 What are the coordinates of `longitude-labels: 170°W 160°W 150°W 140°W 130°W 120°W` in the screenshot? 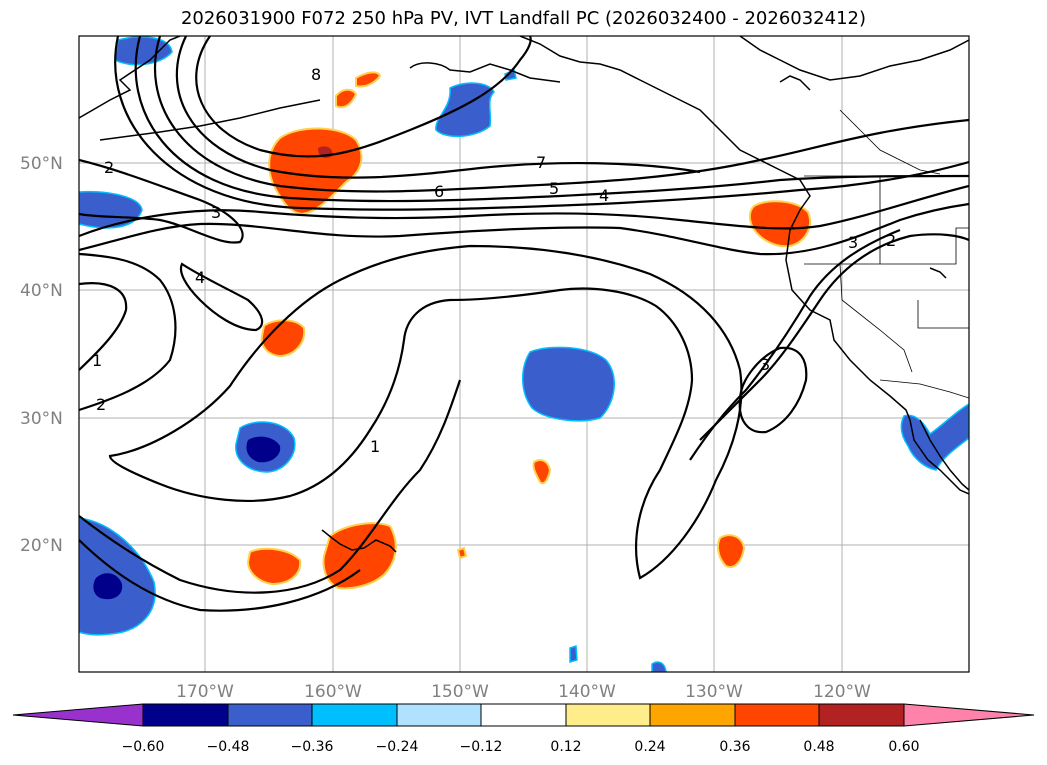 It's located at (523, 692).